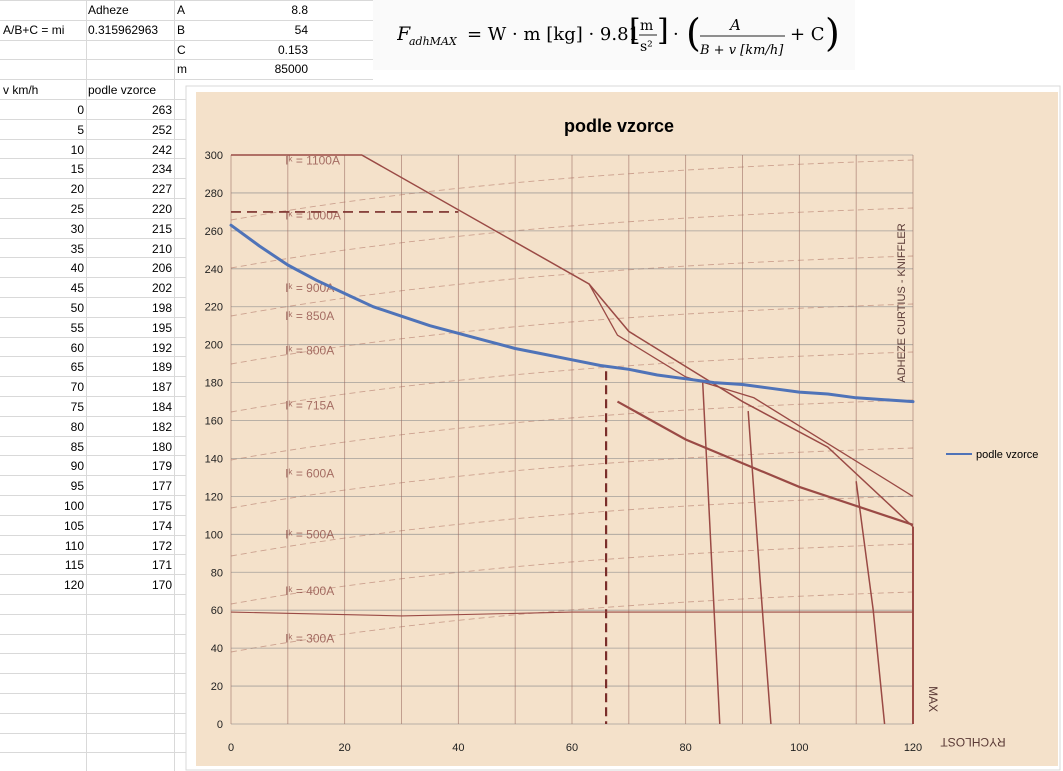 The image size is (1063, 771). What do you see at coordinates (870, 603) in the screenshot?
I see `scan-line-v3` at bounding box center [870, 603].